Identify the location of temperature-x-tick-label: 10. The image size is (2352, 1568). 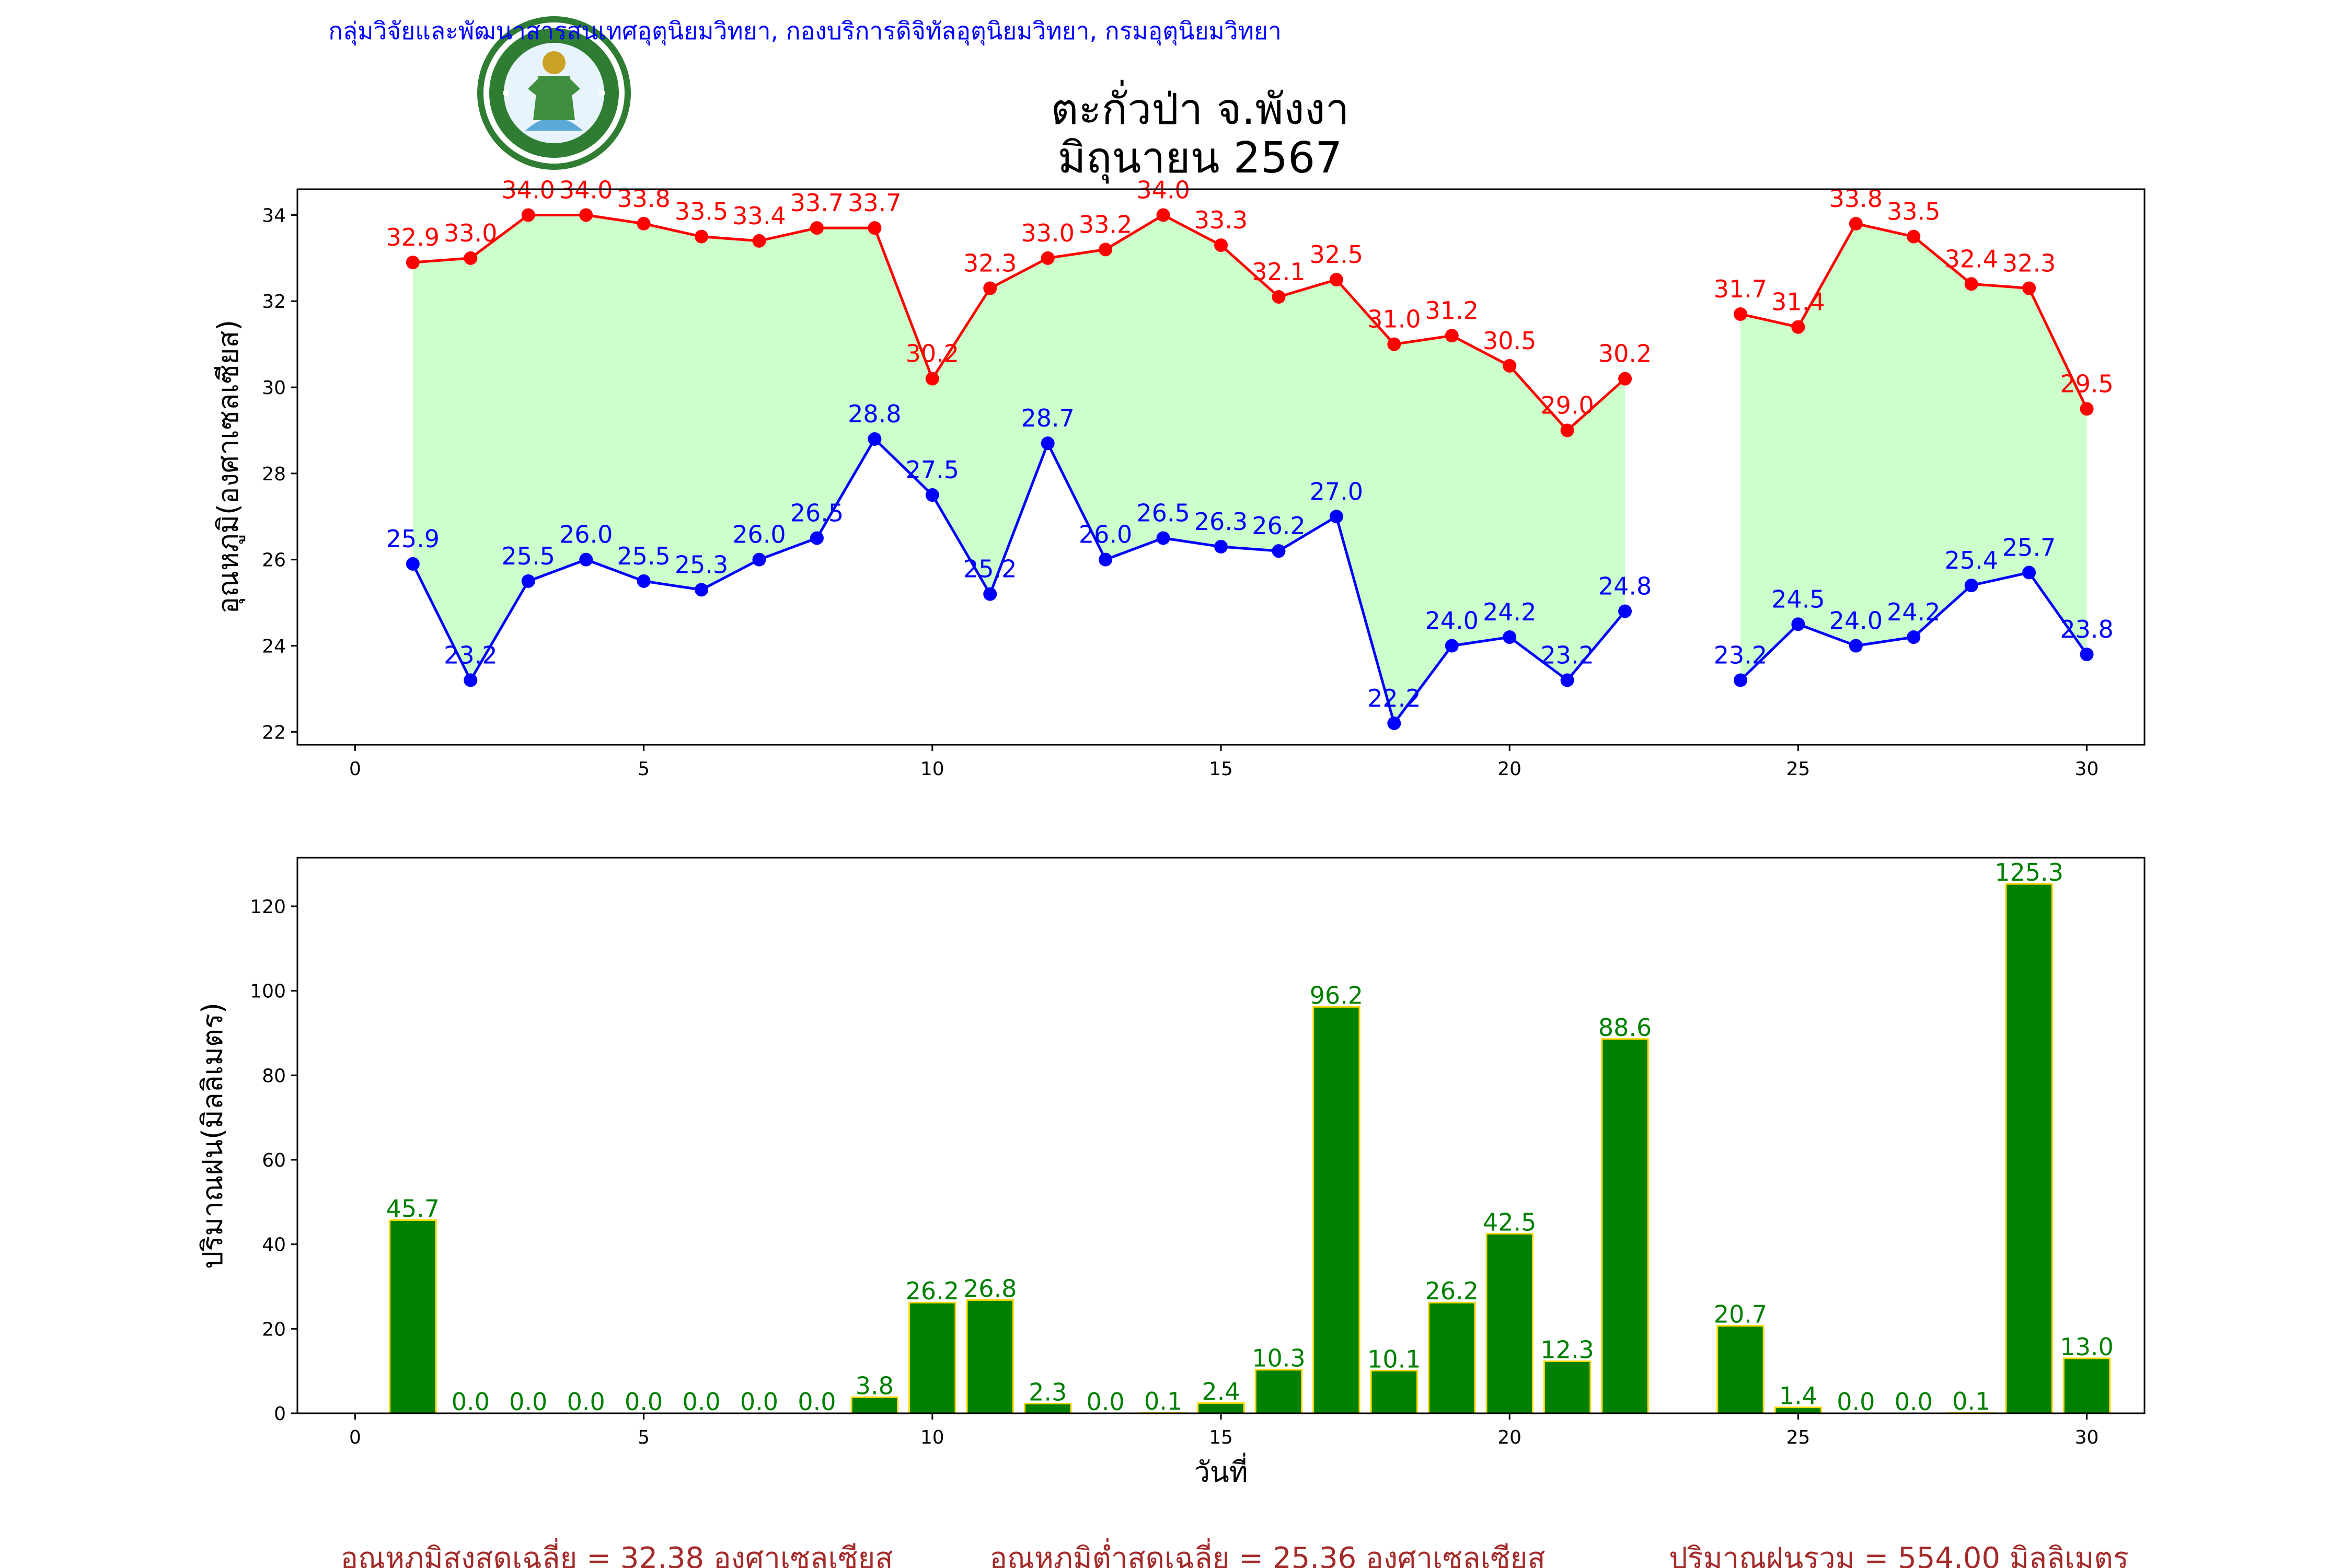
(932, 769).